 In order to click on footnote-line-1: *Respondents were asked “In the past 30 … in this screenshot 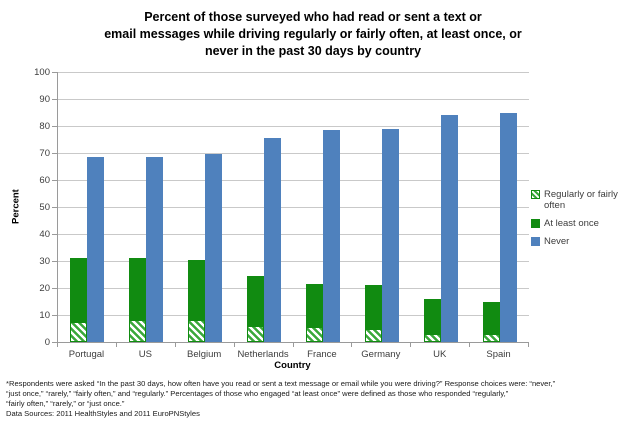, I will do `click(281, 383)`.